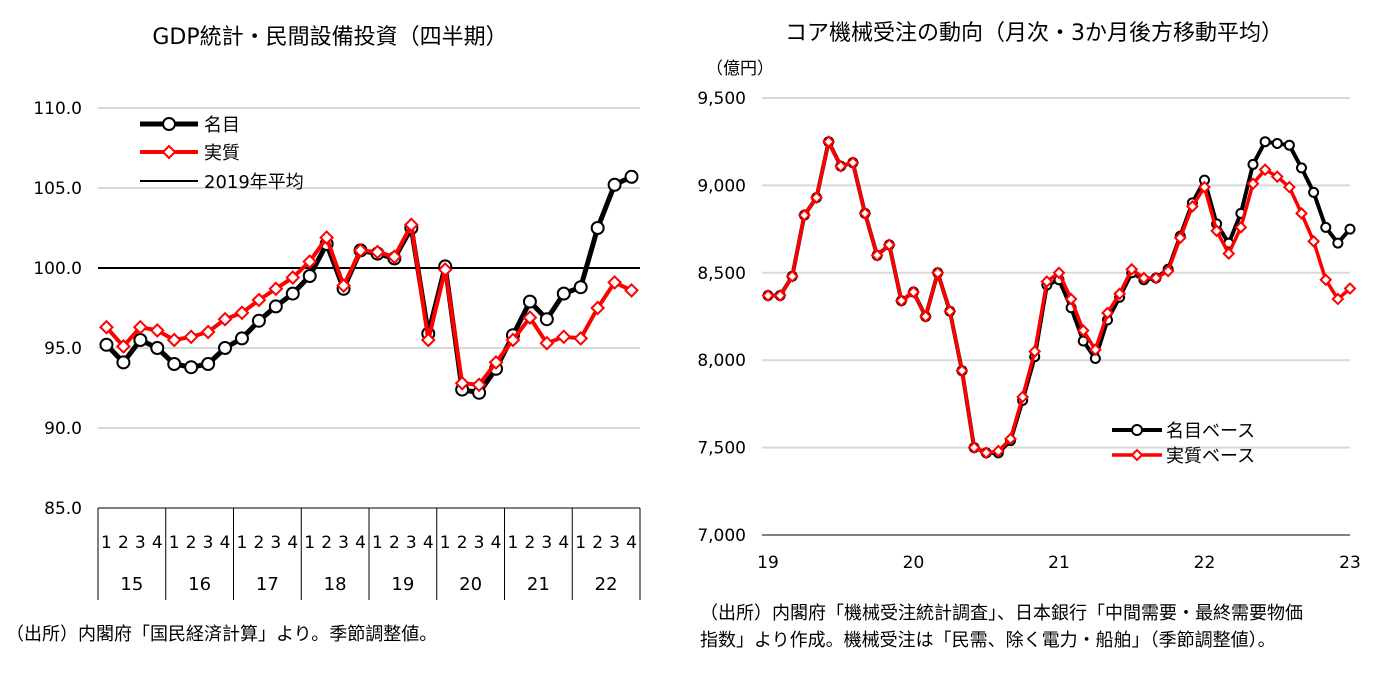 The height and width of the screenshot is (692, 1387). I want to click on y-tick-label: 7,000, so click(721, 536).